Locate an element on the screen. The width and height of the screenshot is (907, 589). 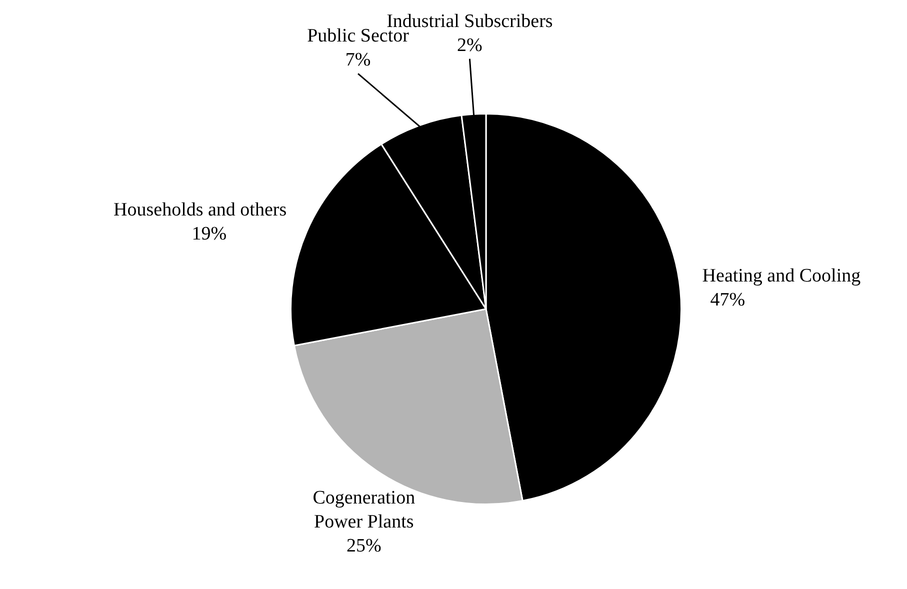
data-label: 2% is located at coordinates (470, 45).